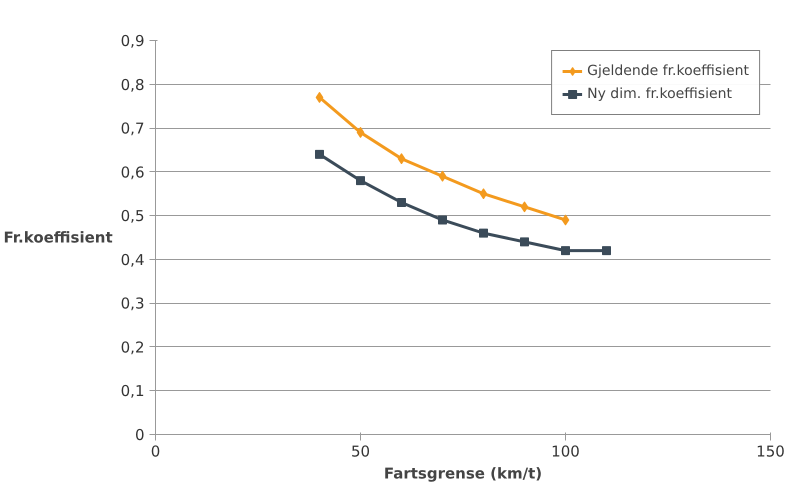 This screenshot has width=809, height=489. Describe the element at coordinates (155, 451) in the screenshot. I see `x-tick-label: 0` at that location.